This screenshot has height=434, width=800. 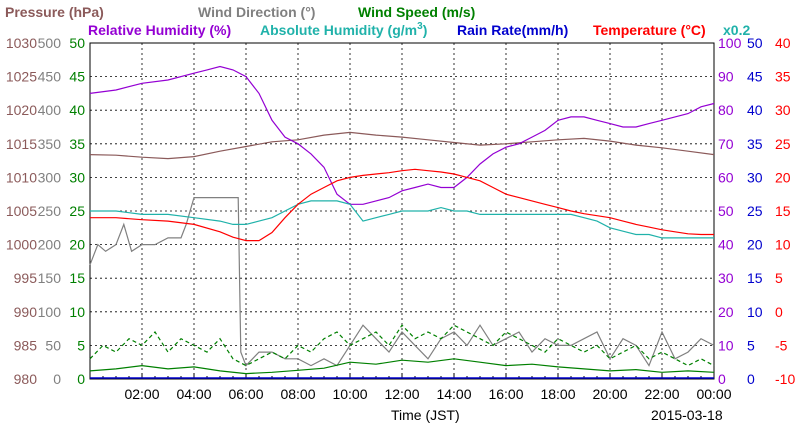 What do you see at coordinates (730, 43) in the screenshot?
I see `relative-humidity-tick-label: 100` at bounding box center [730, 43].